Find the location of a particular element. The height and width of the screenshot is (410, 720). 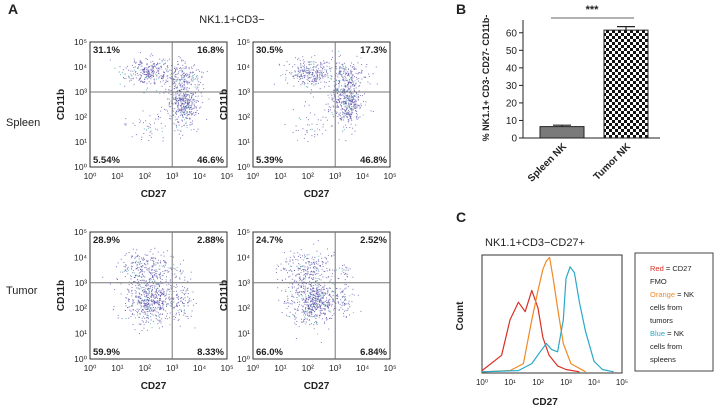

facs-frame is located at coordinates (158, 295).